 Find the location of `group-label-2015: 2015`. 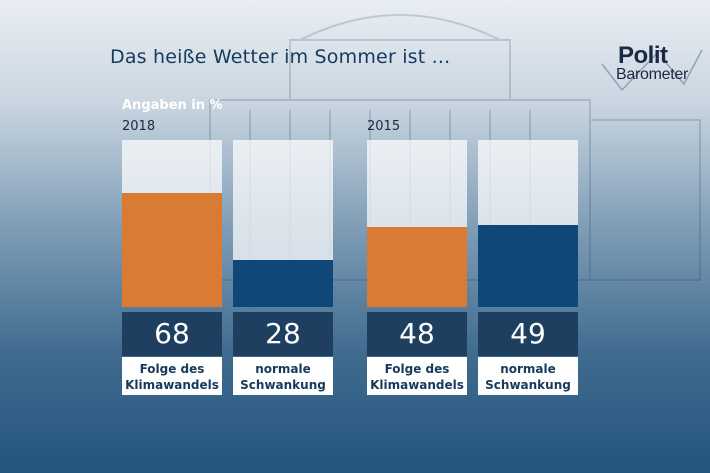

group-label-2015: 2015 is located at coordinates (384, 126).